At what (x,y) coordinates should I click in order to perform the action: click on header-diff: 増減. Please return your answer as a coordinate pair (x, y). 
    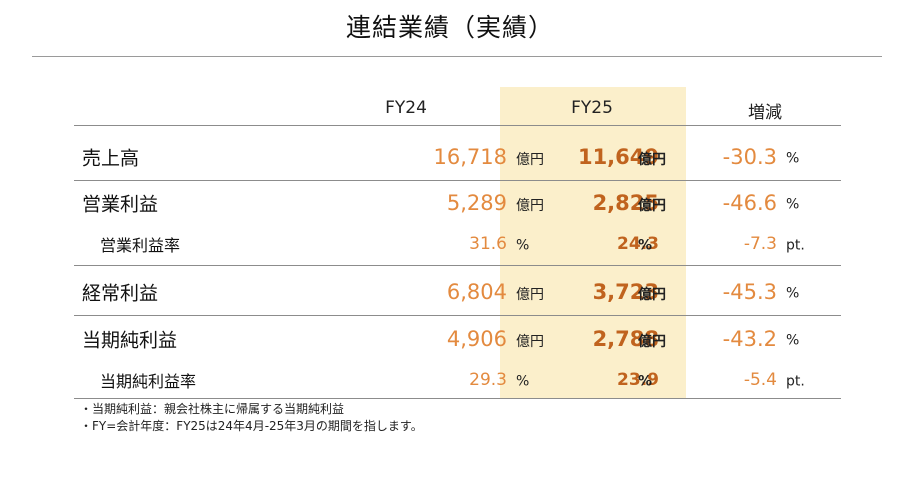
    Looking at the image, I should click on (765, 113).